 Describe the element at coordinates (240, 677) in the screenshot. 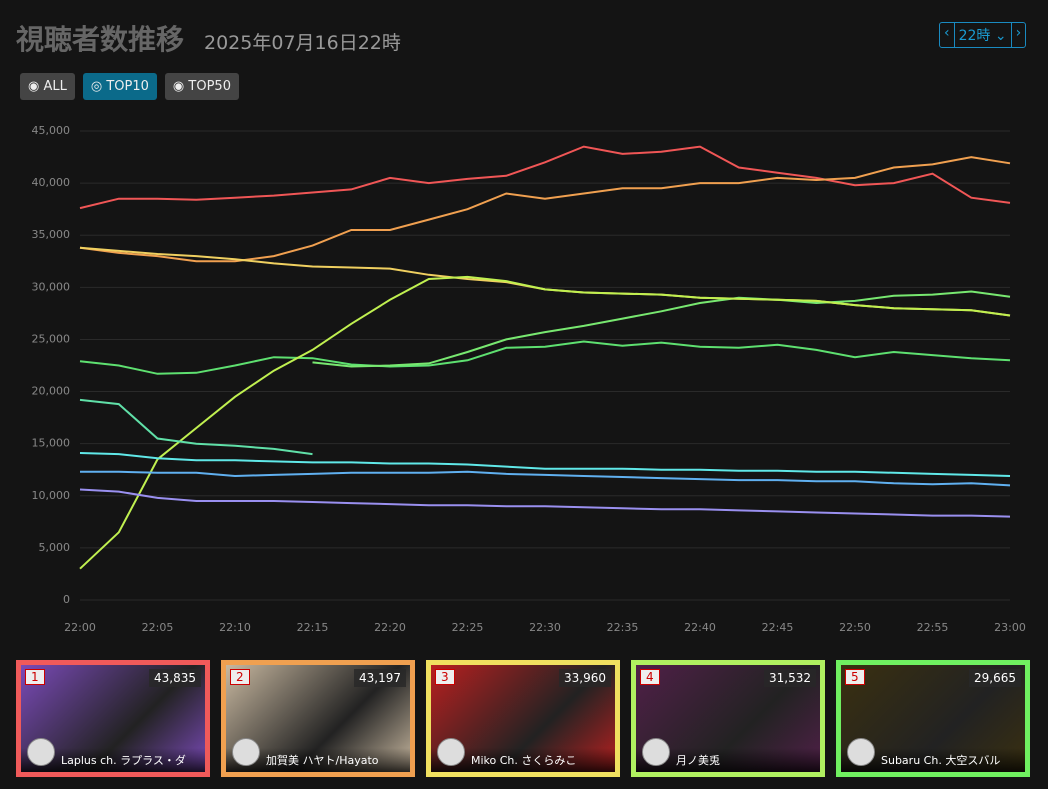

I see `rank: 2` at that location.